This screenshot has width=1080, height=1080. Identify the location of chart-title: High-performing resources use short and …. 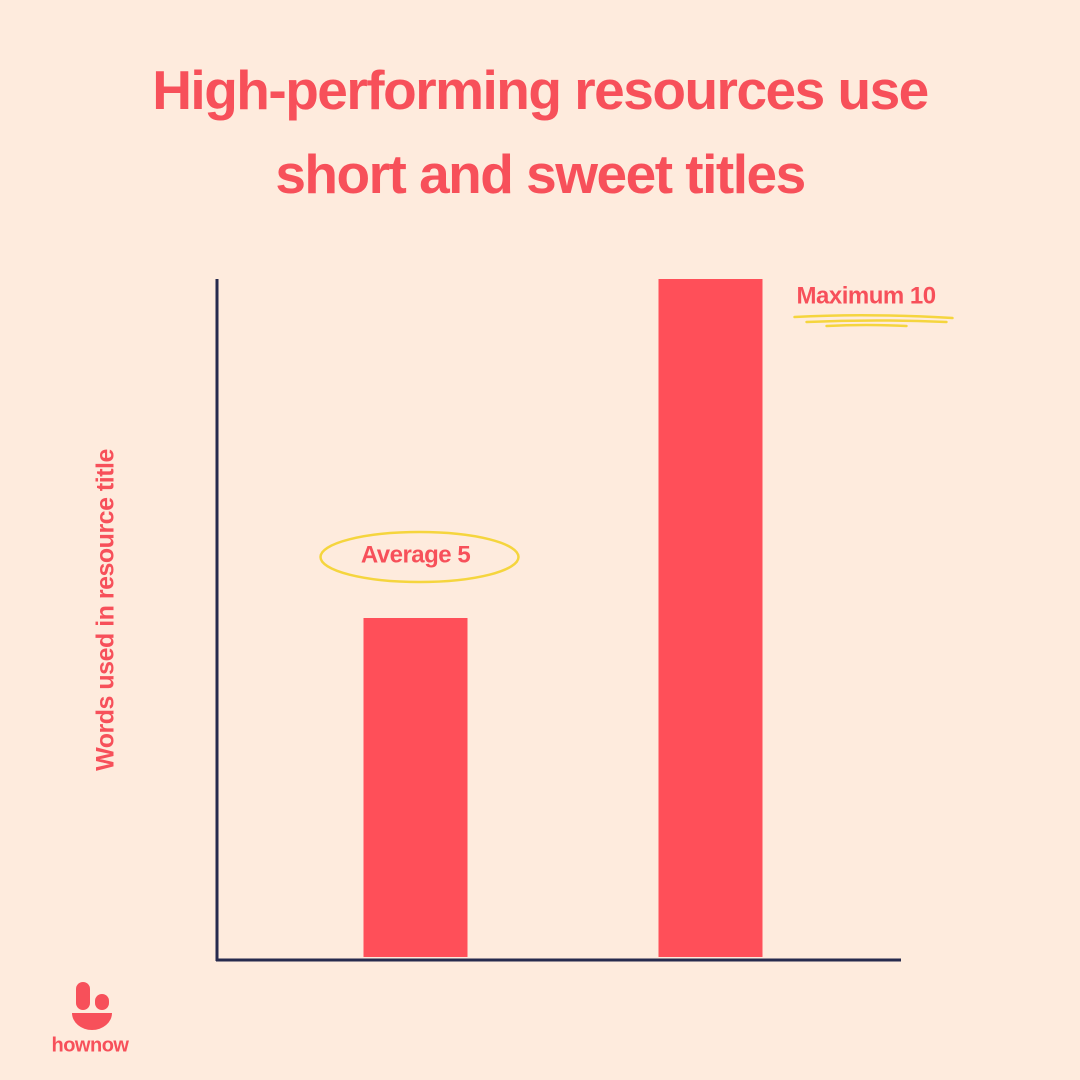
(540, 132).